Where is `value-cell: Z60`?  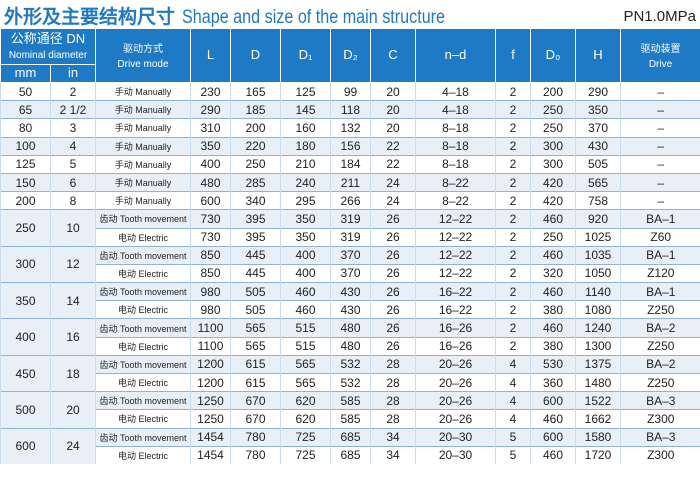 value-cell: Z60 is located at coordinates (660, 237).